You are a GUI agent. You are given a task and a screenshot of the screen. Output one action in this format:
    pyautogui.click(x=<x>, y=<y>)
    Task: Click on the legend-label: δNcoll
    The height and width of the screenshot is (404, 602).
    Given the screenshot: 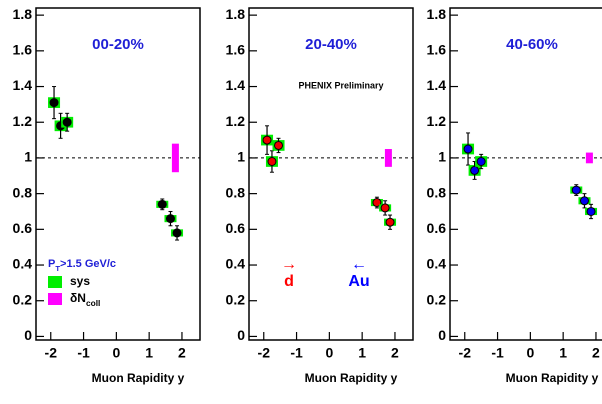 What is the action you would take?
    pyautogui.click(x=85, y=299)
    